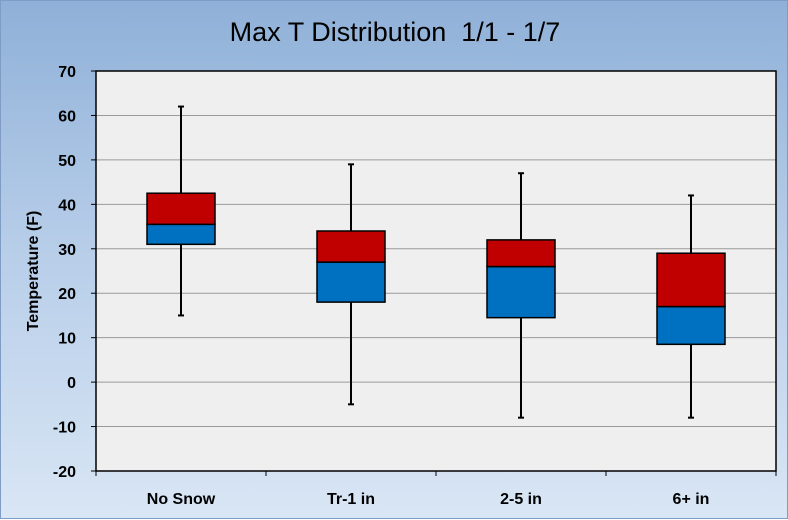 The image size is (788, 520). I want to click on x-tick-label: 6+ in, so click(691, 499).